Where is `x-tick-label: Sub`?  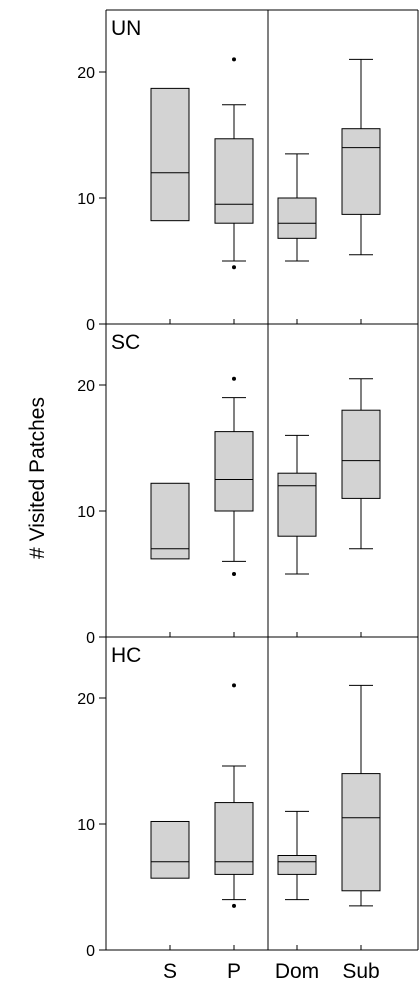
x-tick-label: Sub is located at coordinates (360, 971).